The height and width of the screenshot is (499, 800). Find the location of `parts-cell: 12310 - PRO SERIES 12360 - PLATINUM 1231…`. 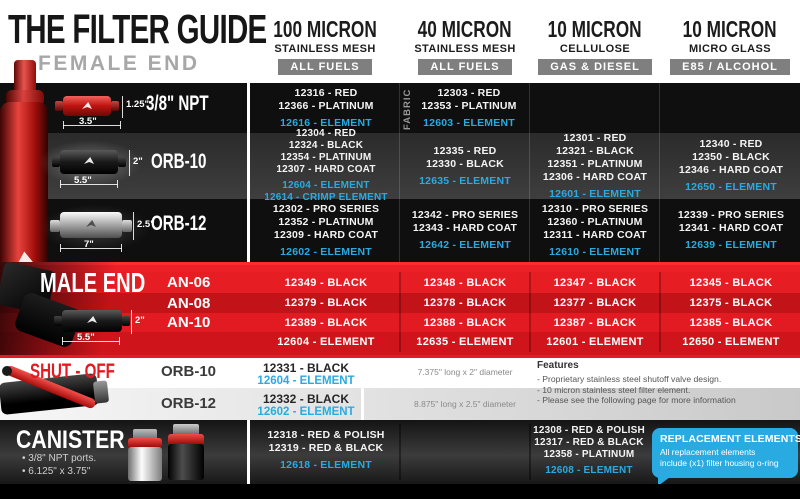

parts-cell: 12310 - PRO SERIES 12360 - PLATINUM 1231… is located at coordinates (595, 230).